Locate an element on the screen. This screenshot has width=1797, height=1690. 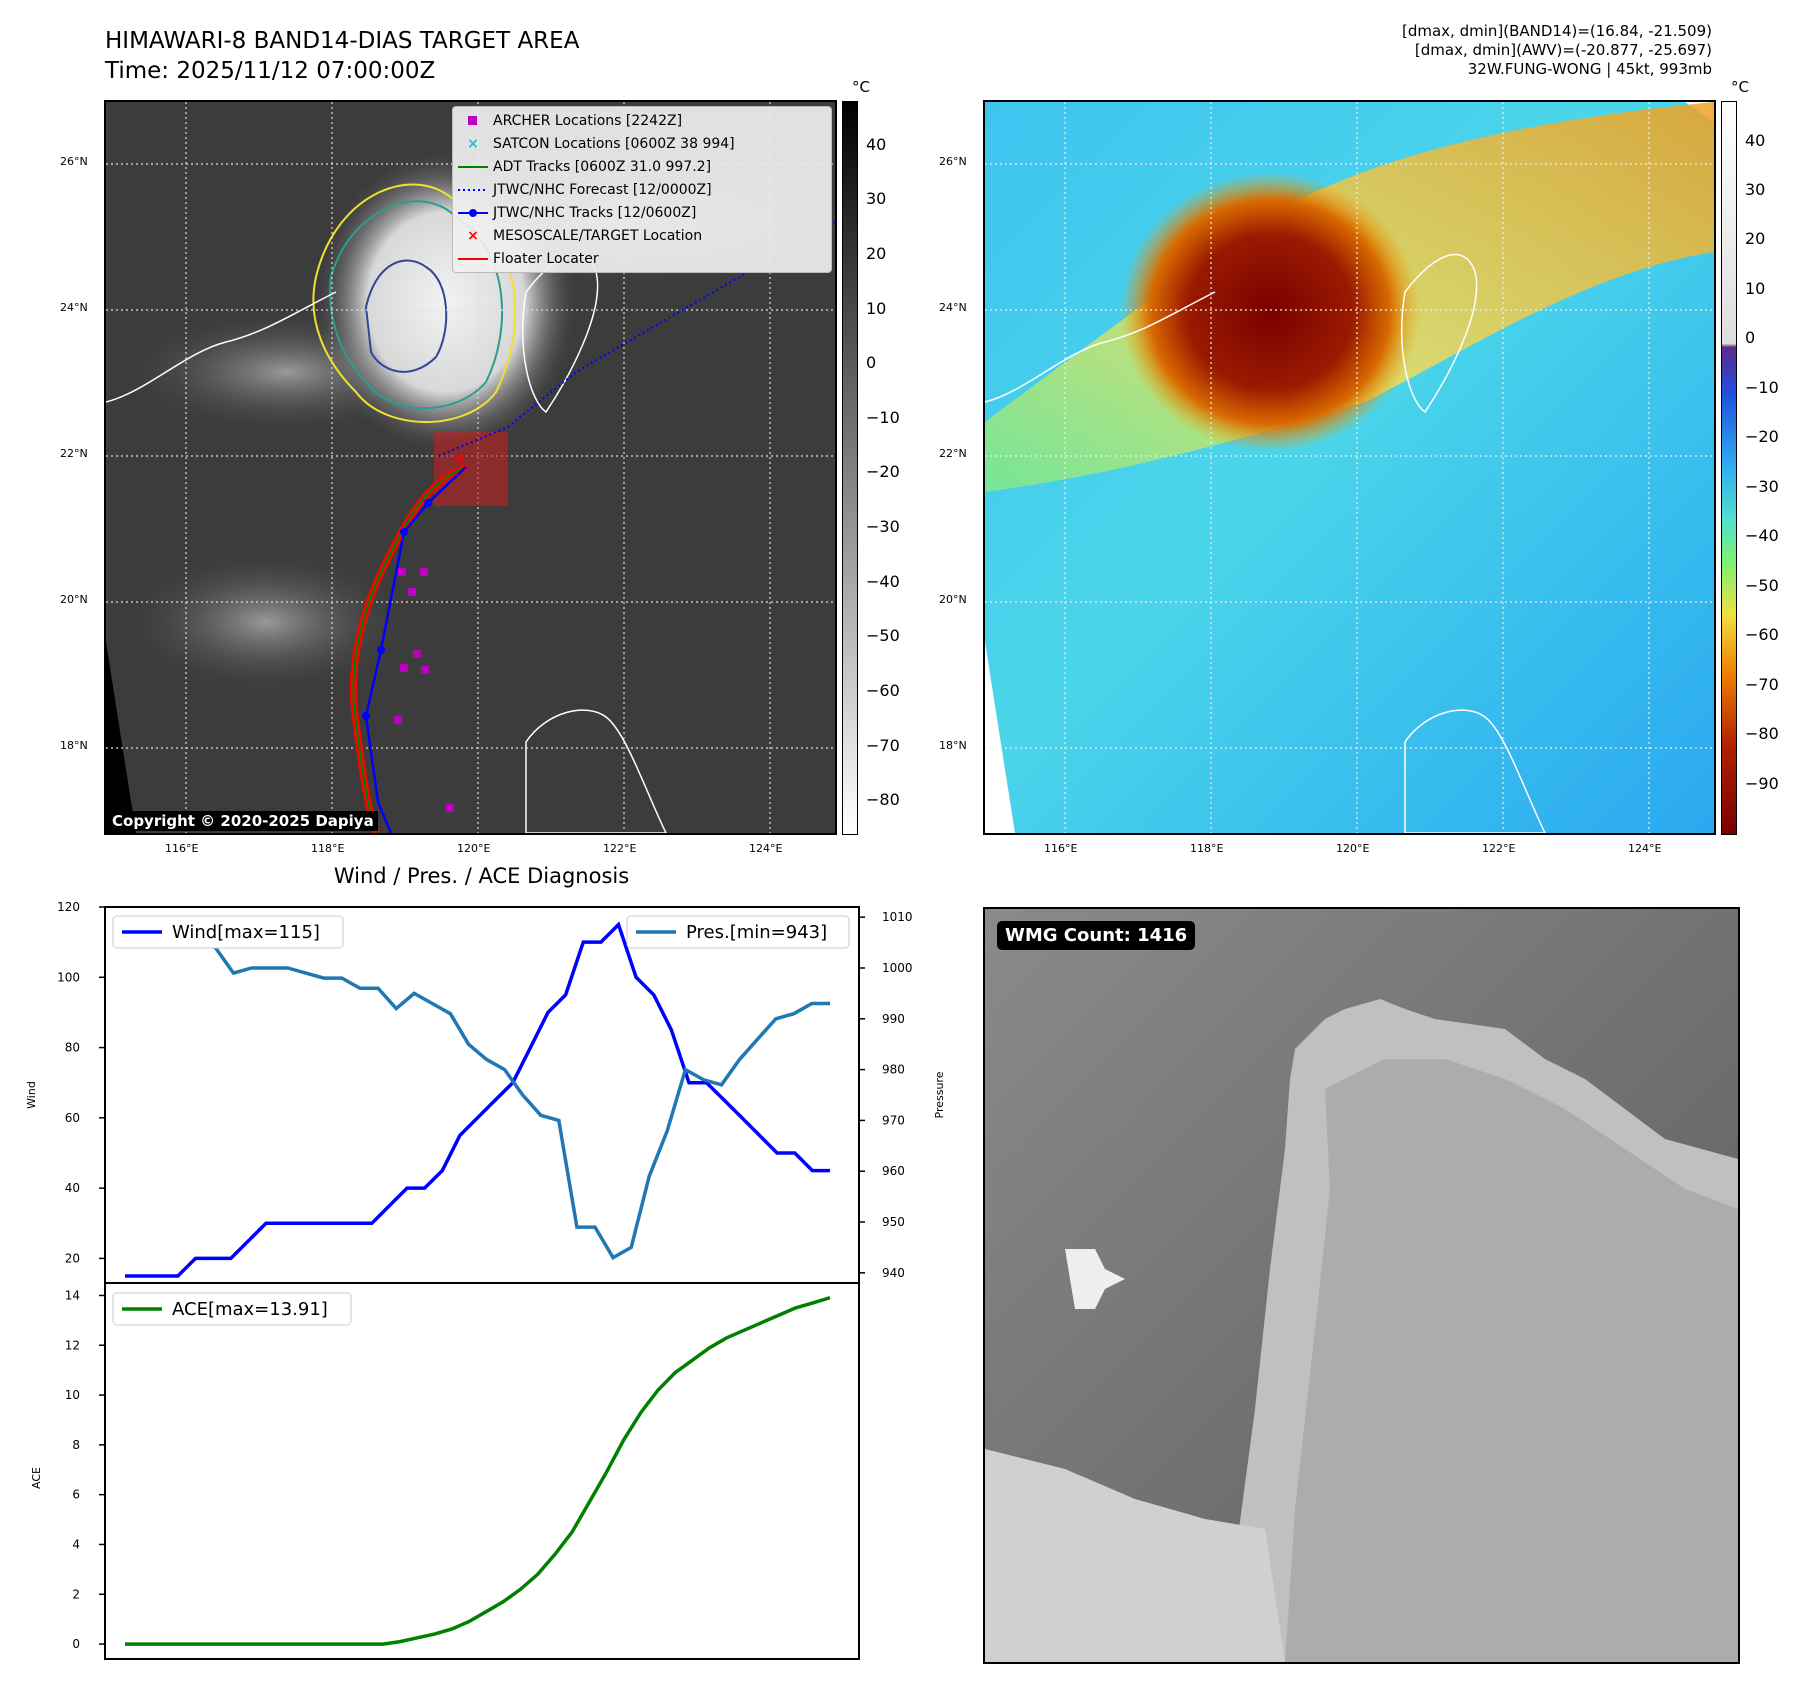
mesoscale-target-marker: × is located at coordinates (460, 459).